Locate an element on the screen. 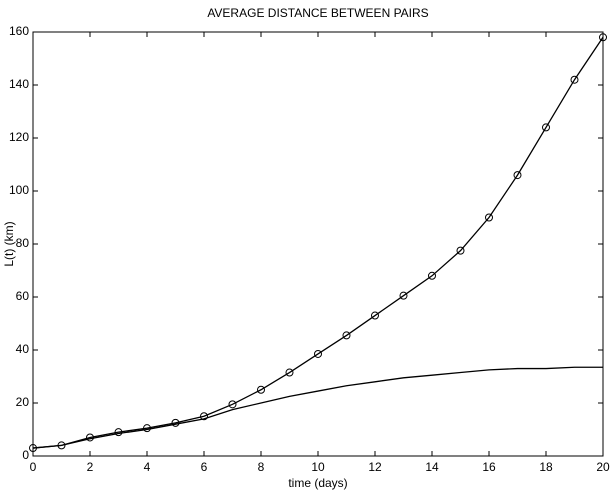  y-tick-label: 100 is located at coordinates (19, 190).